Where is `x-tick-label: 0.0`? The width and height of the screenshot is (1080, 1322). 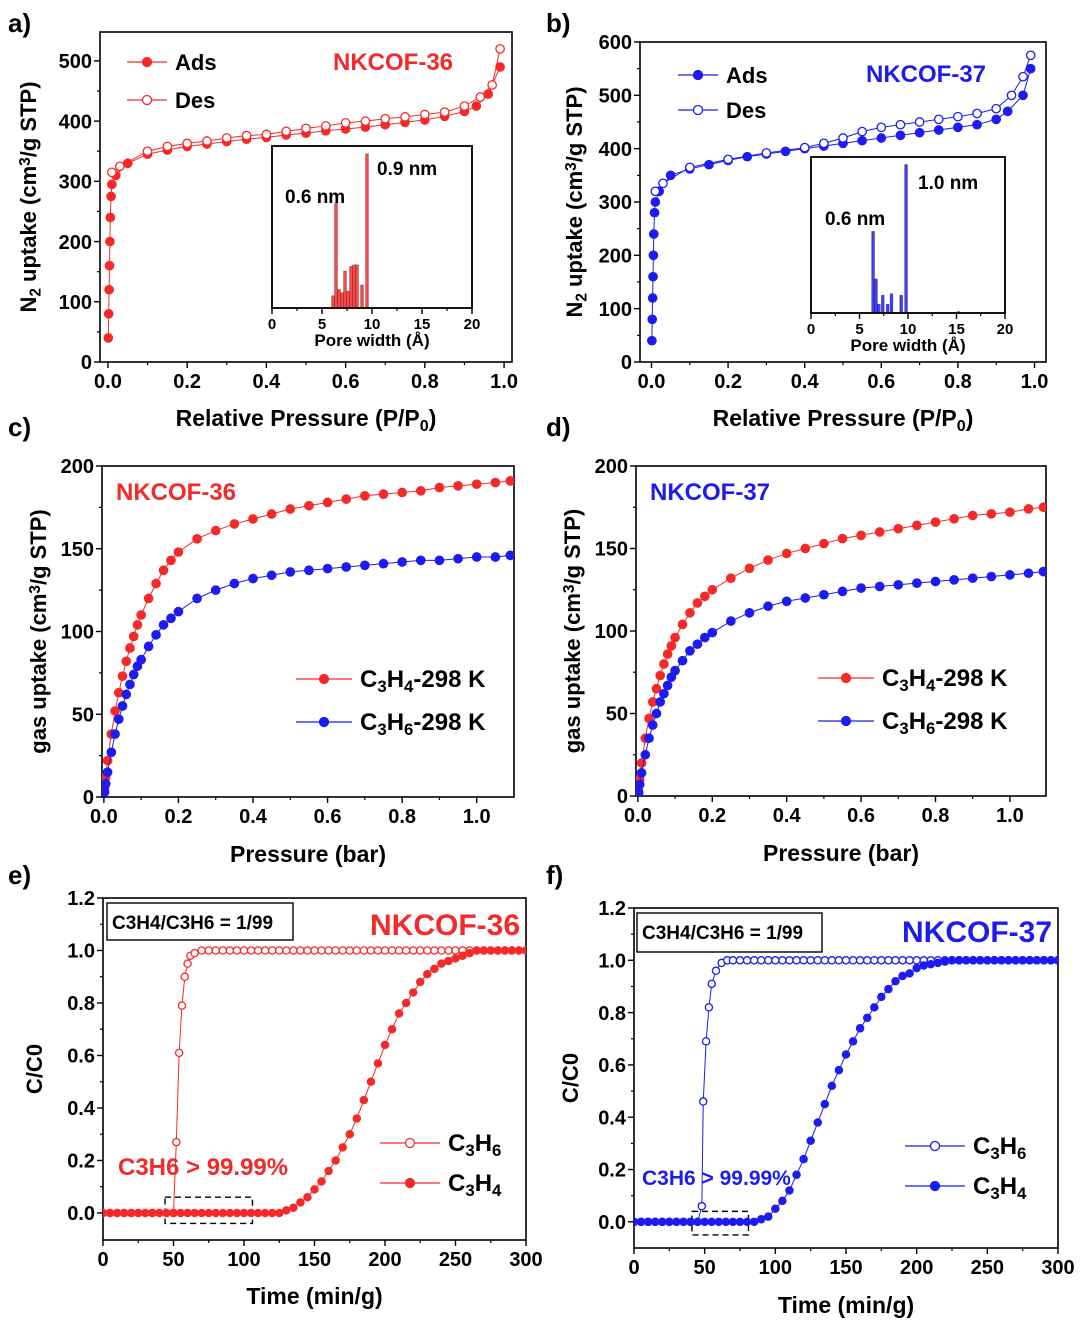
x-tick-label: 0.0 is located at coordinates (652, 382).